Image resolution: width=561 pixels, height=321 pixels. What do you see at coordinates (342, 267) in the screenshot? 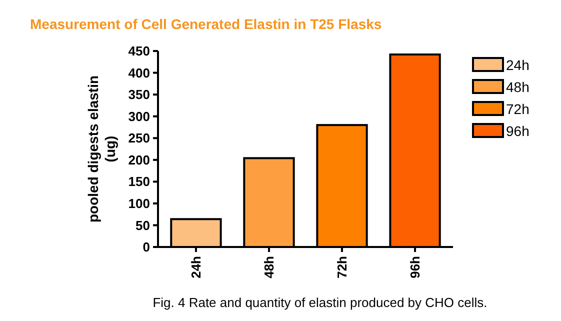
I see `x-tick-label: 72h` at bounding box center [342, 267].